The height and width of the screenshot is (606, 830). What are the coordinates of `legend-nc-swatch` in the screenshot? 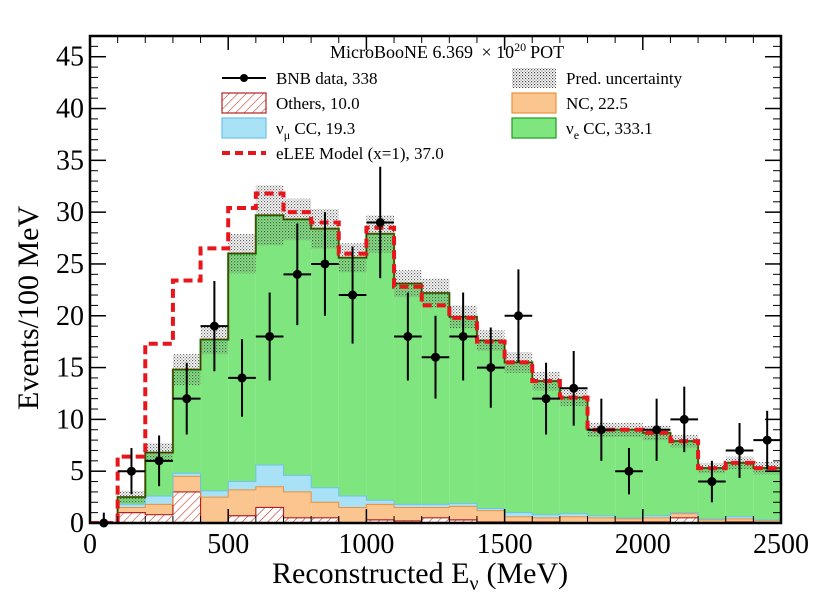 It's located at (534, 103).